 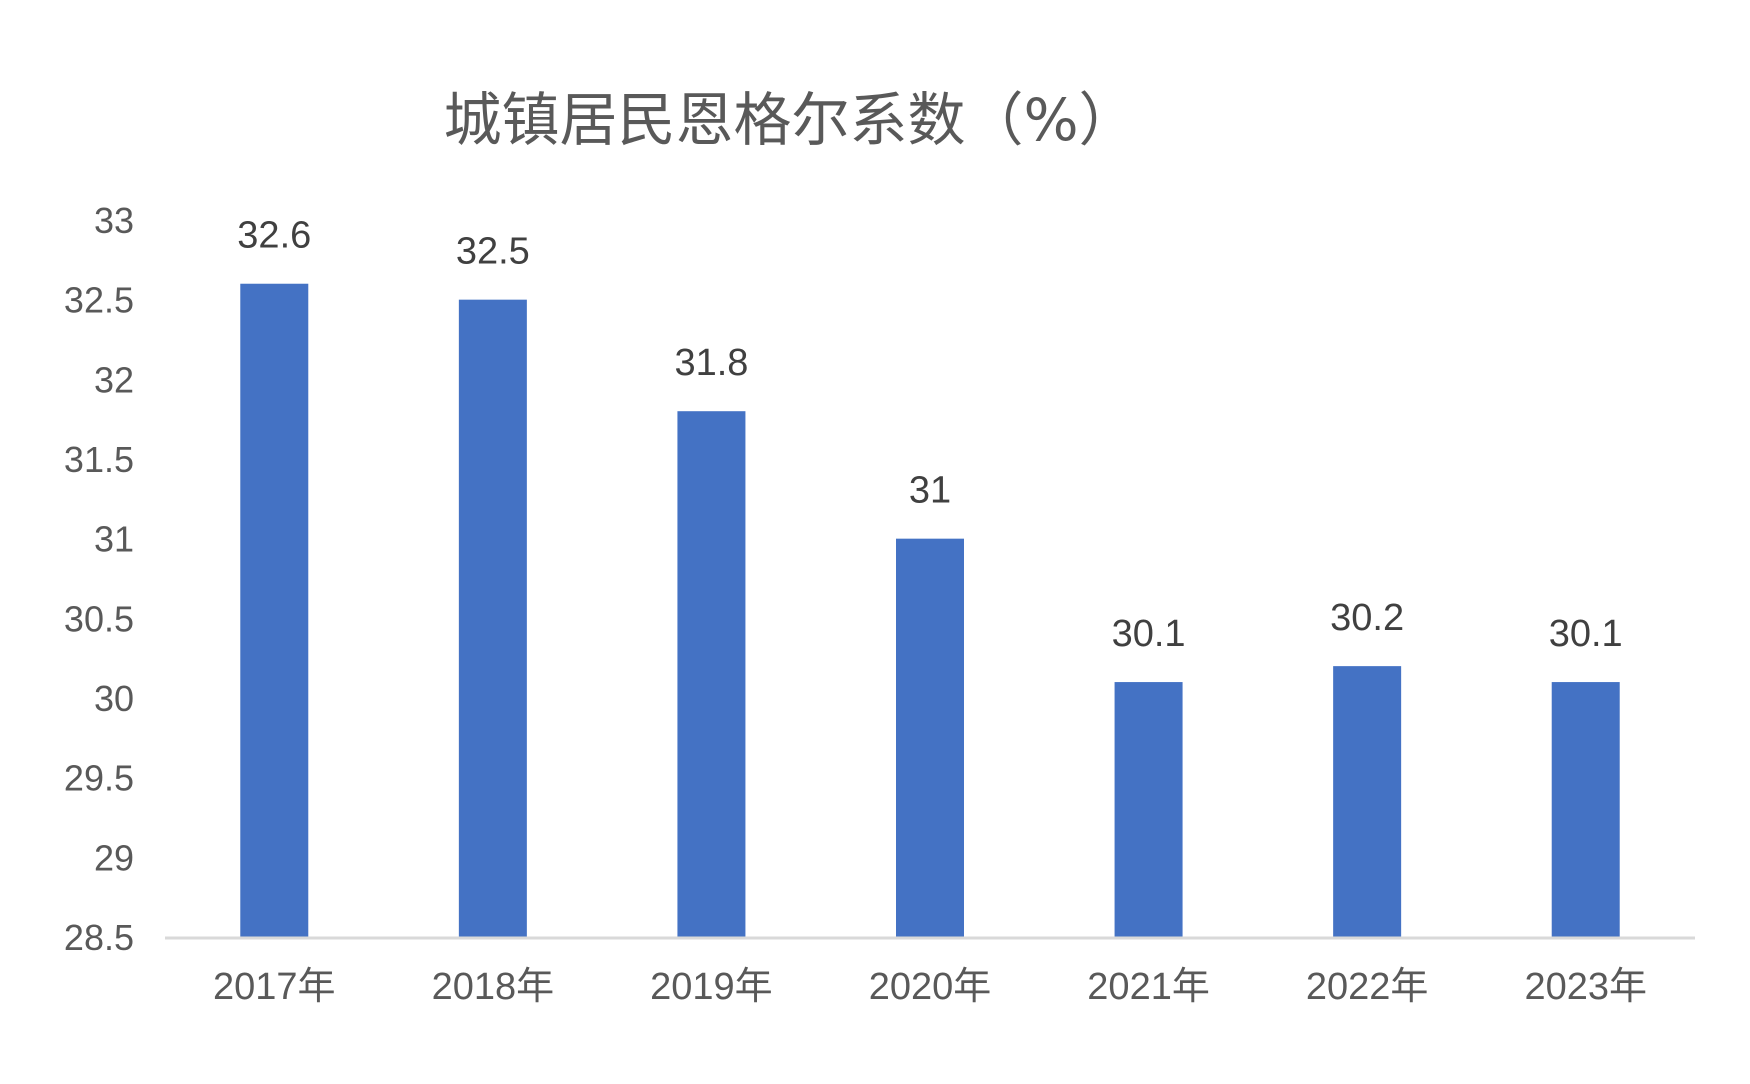 What do you see at coordinates (789, 120) in the screenshot?
I see `chart-title: 城镇居民恩格尔系数（%）` at bounding box center [789, 120].